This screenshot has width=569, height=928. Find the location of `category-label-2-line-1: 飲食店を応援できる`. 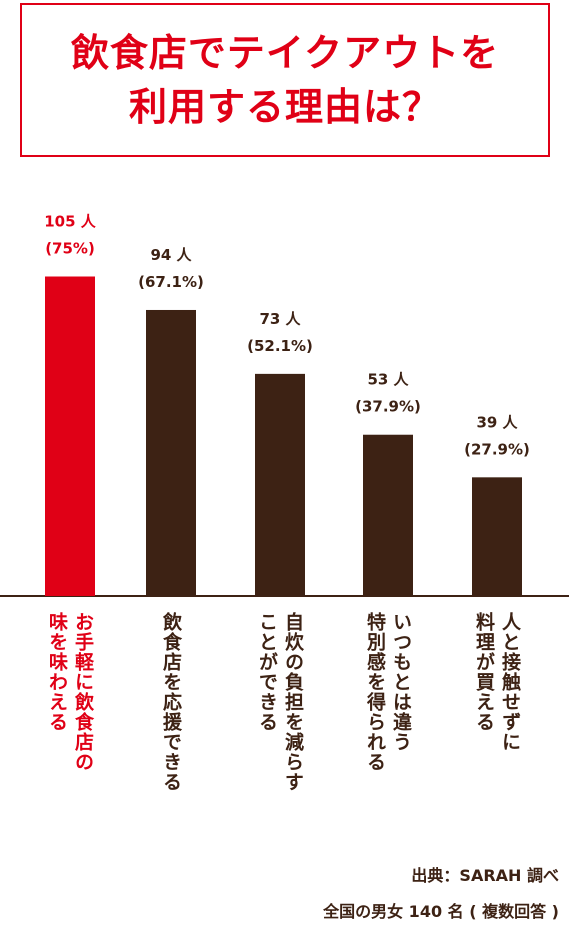

category-label-2-line-1: 飲食店を応援できる is located at coordinates (171, 702).